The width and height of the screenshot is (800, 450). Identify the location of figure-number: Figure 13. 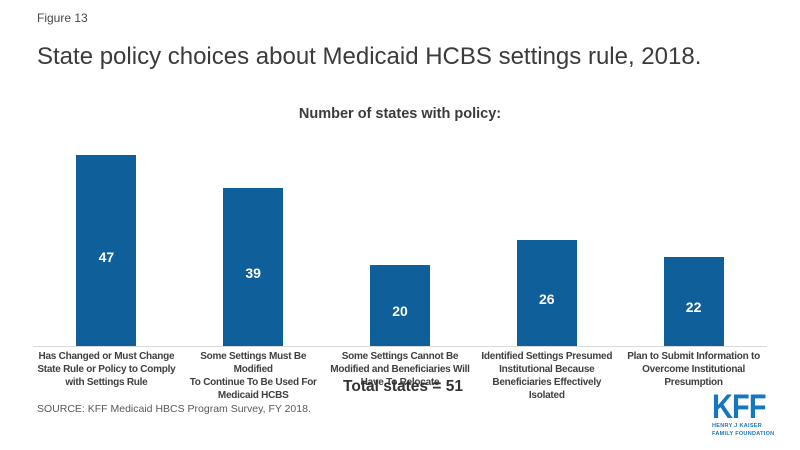
(62, 18).